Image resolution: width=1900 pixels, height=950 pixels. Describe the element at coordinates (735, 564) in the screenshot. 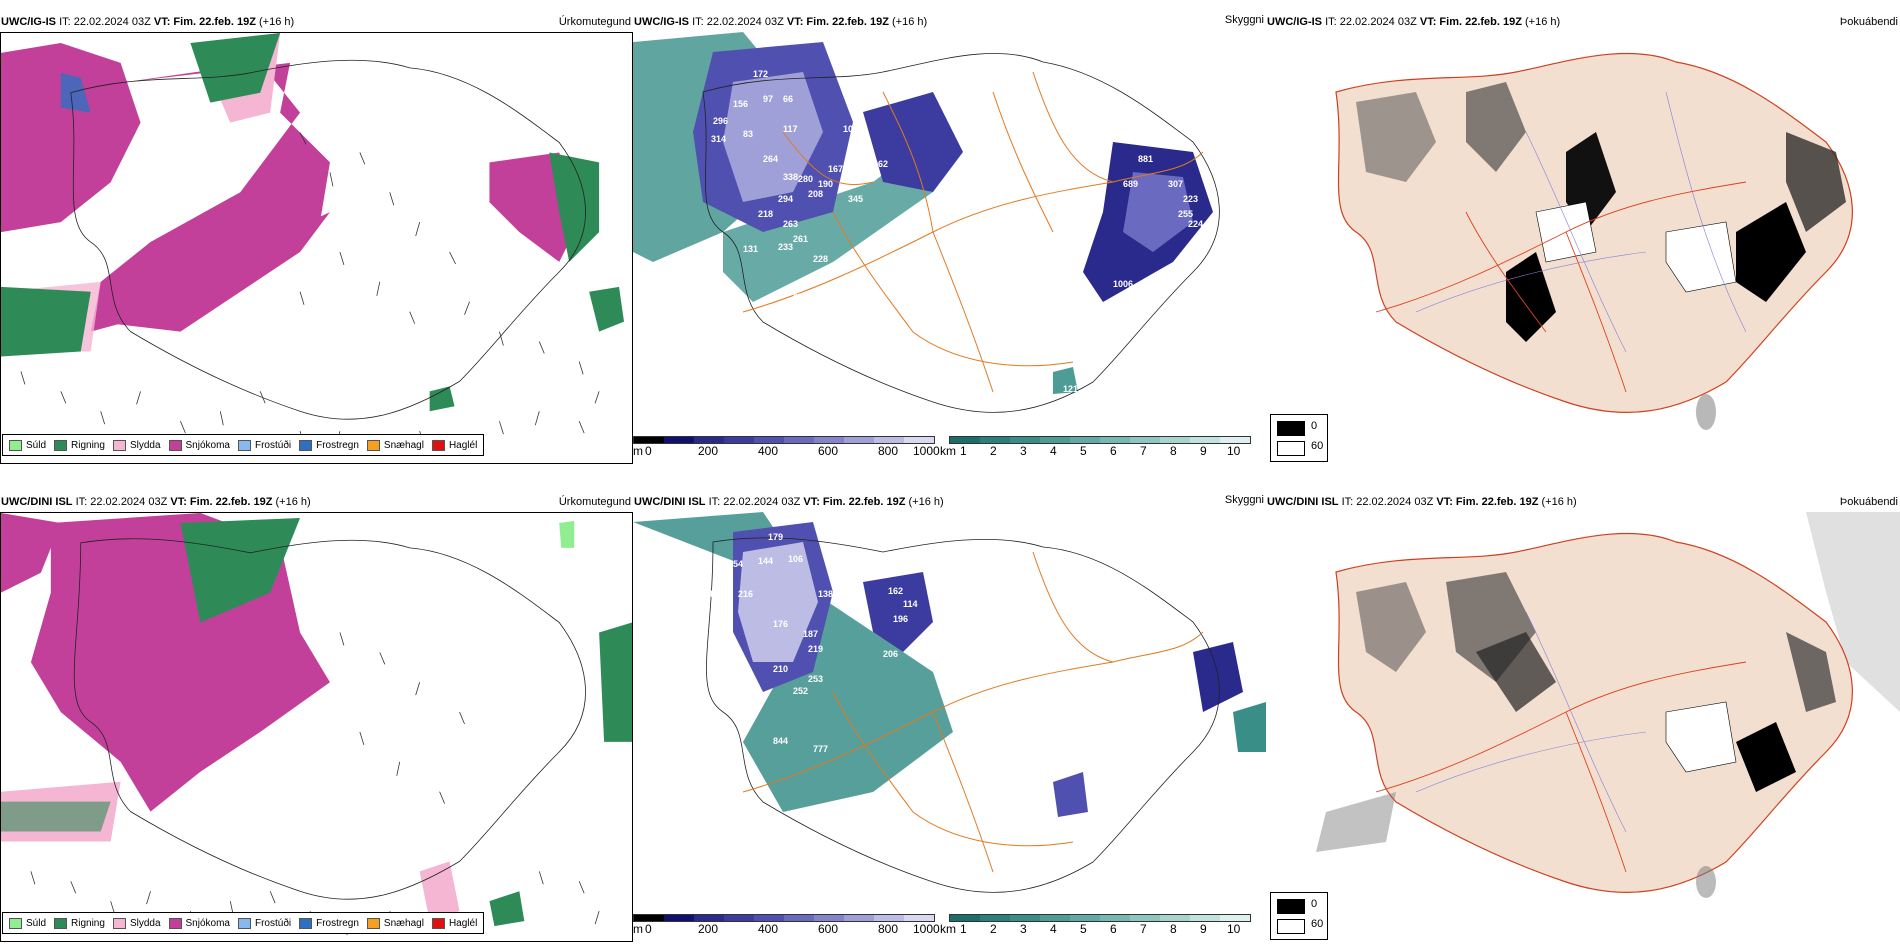

I see `svg-text: 154` at that location.